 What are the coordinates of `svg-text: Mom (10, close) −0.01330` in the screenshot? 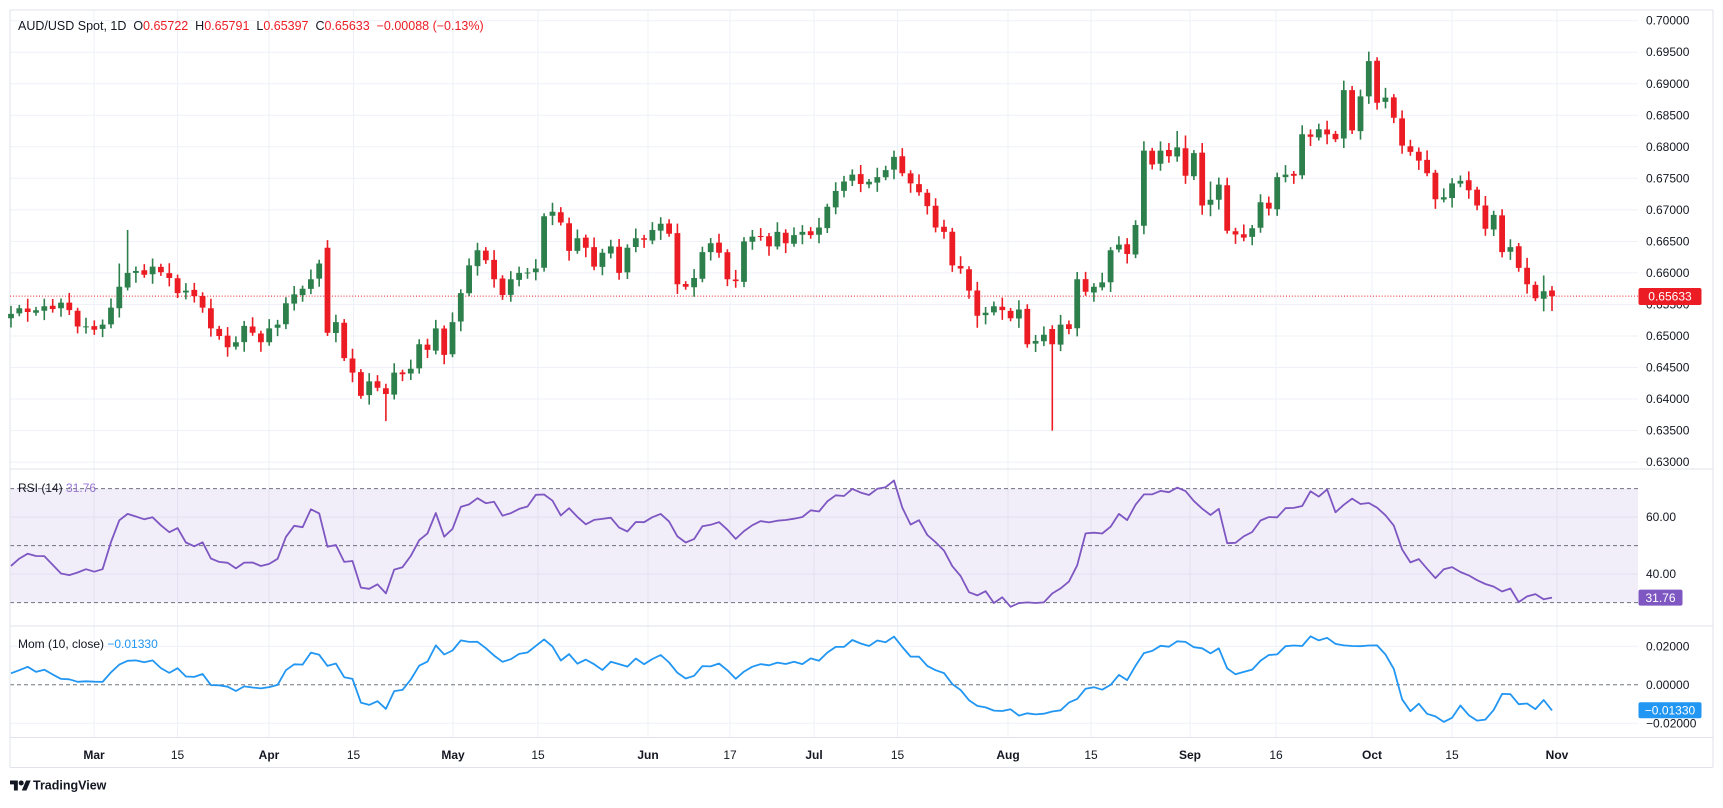 It's located at (88, 644).